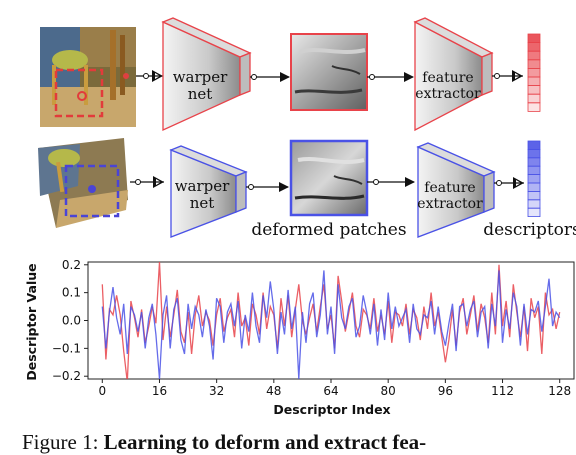 Image resolution: width=576 pixels, height=455 pixels. What do you see at coordinates (329, 72) in the screenshot?
I see `deformed-patch-red` at bounding box center [329, 72].